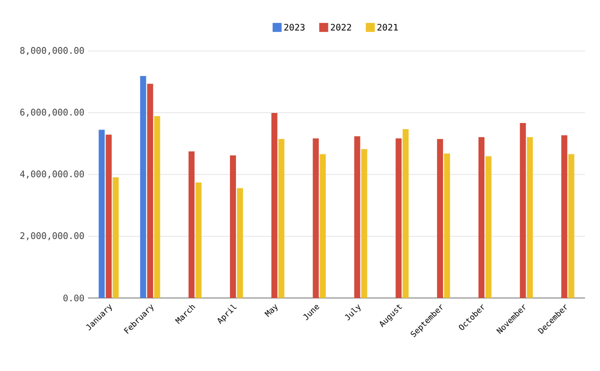 The height and width of the screenshot is (371, 600). Describe the element at coordinates (52, 236) in the screenshot. I see `y-tick-label: 2,000,000.00` at that location.